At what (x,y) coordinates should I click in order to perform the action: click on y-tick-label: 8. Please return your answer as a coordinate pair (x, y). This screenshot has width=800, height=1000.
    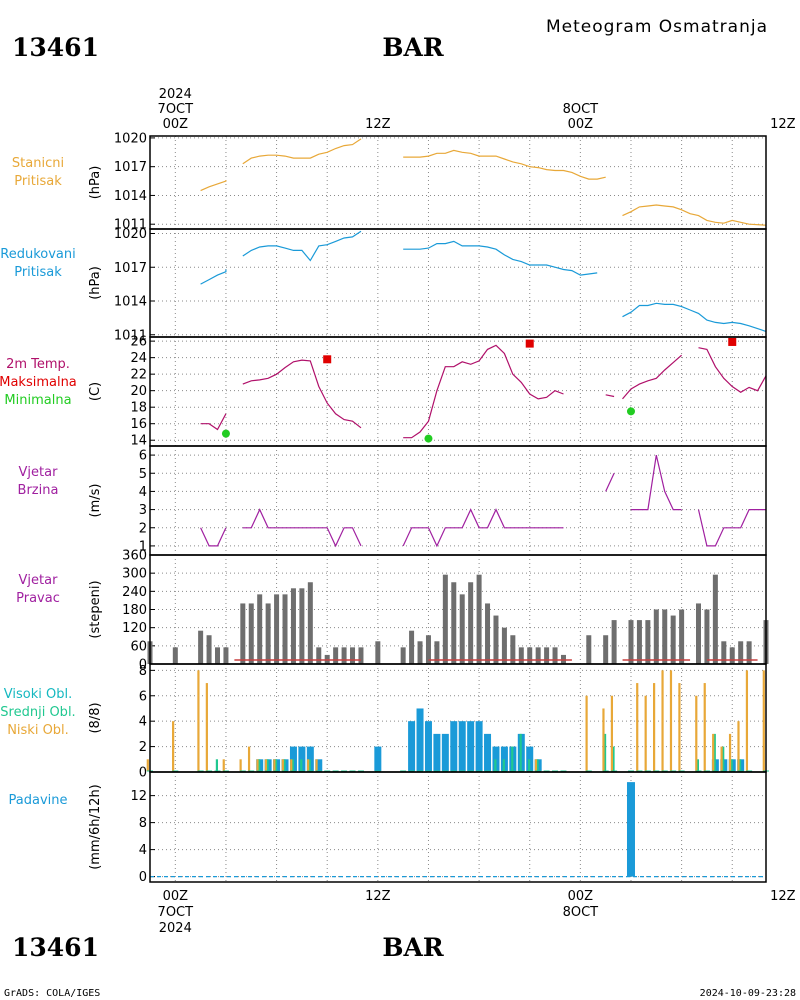
    Looking at the image, I should click on (143, 823).